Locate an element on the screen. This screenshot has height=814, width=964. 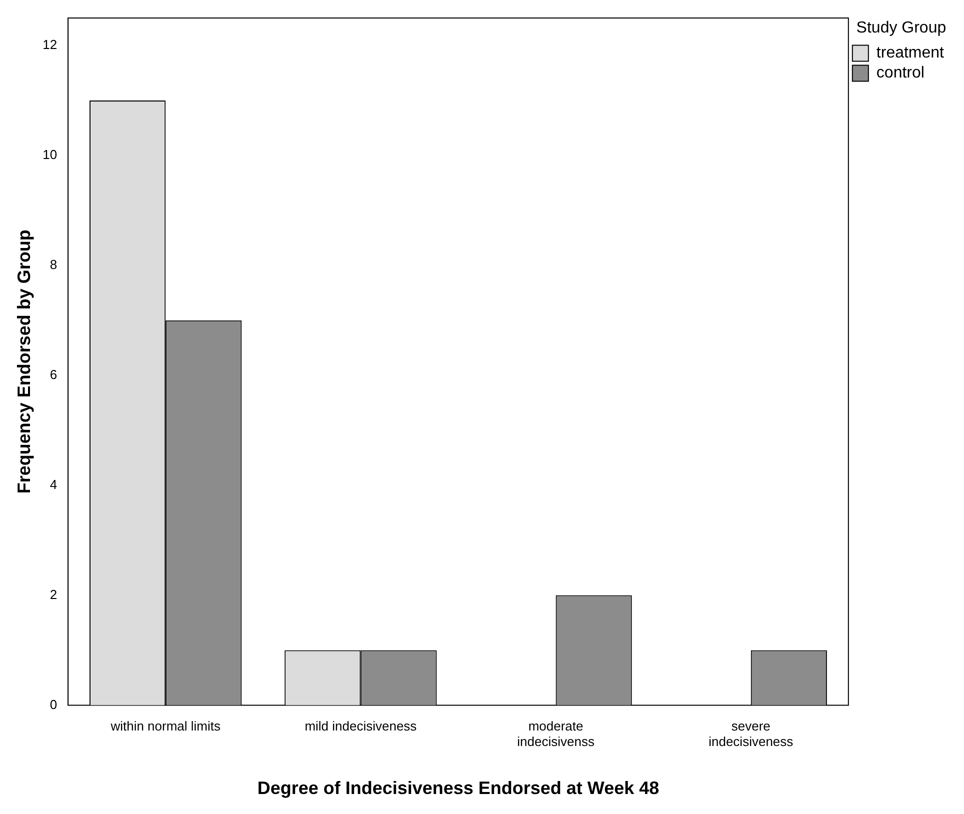
legend-label: control is located at coordinates (900, 73).